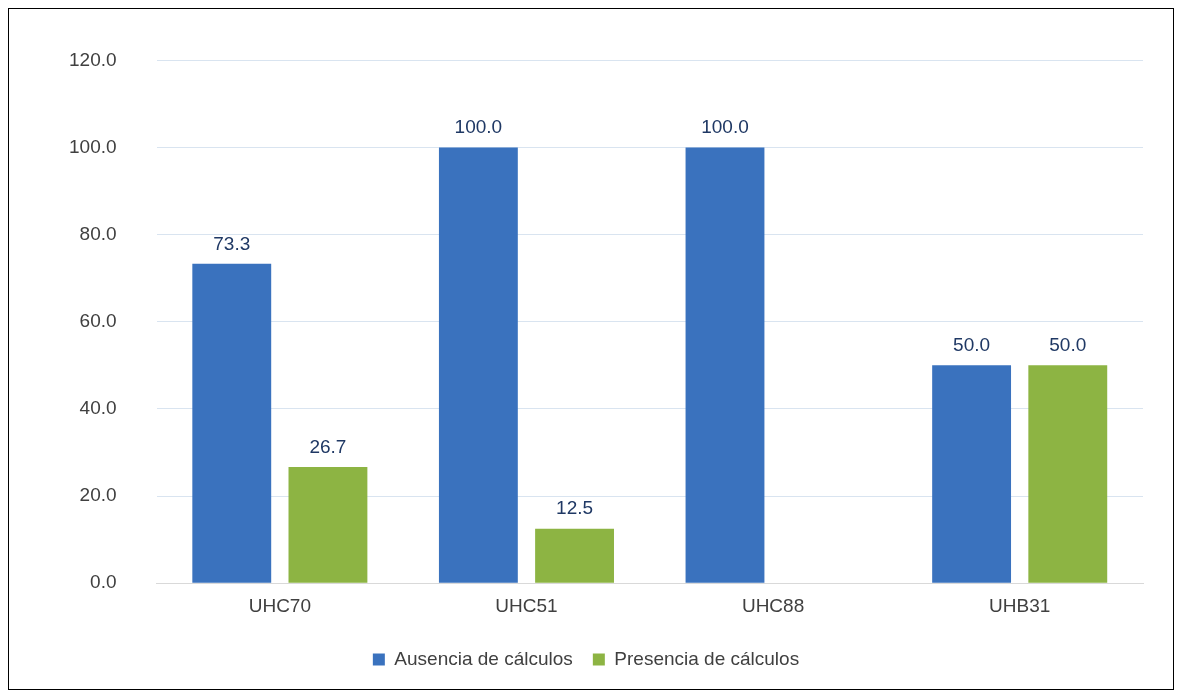 This screenshot has height=698, width=1182. Describe the element at coordinates (575, 508) in the screenshot. I see `data-label: 12.5` at that location.